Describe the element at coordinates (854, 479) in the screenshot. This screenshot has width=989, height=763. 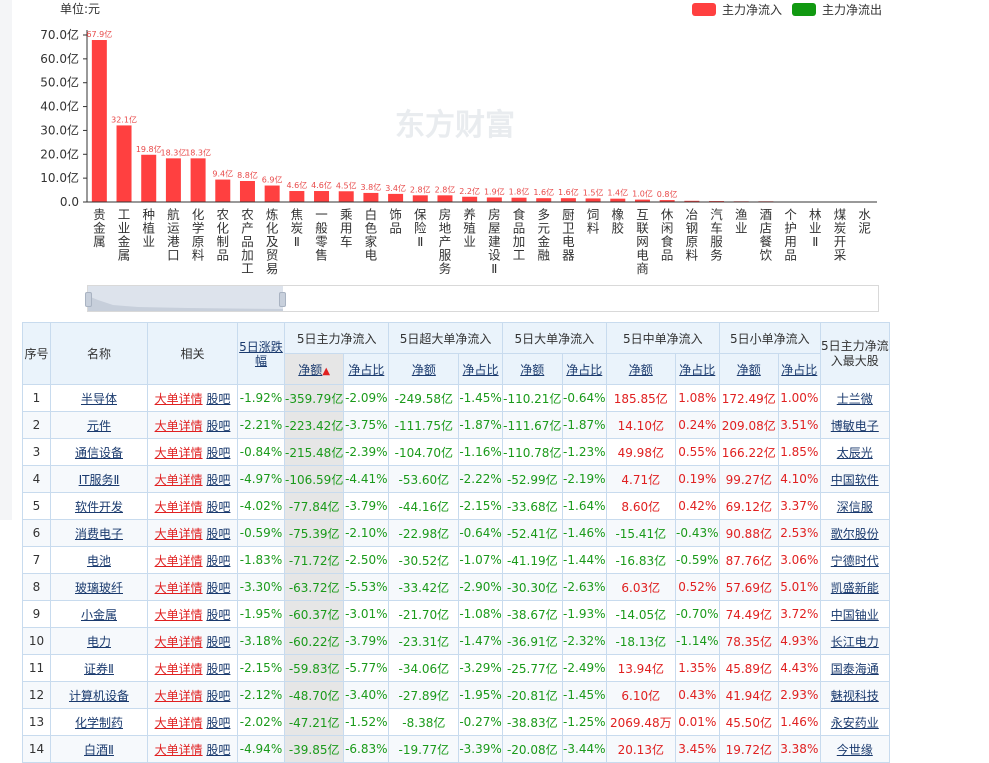
I see `cell-top-stock: 中国软件` at that location.